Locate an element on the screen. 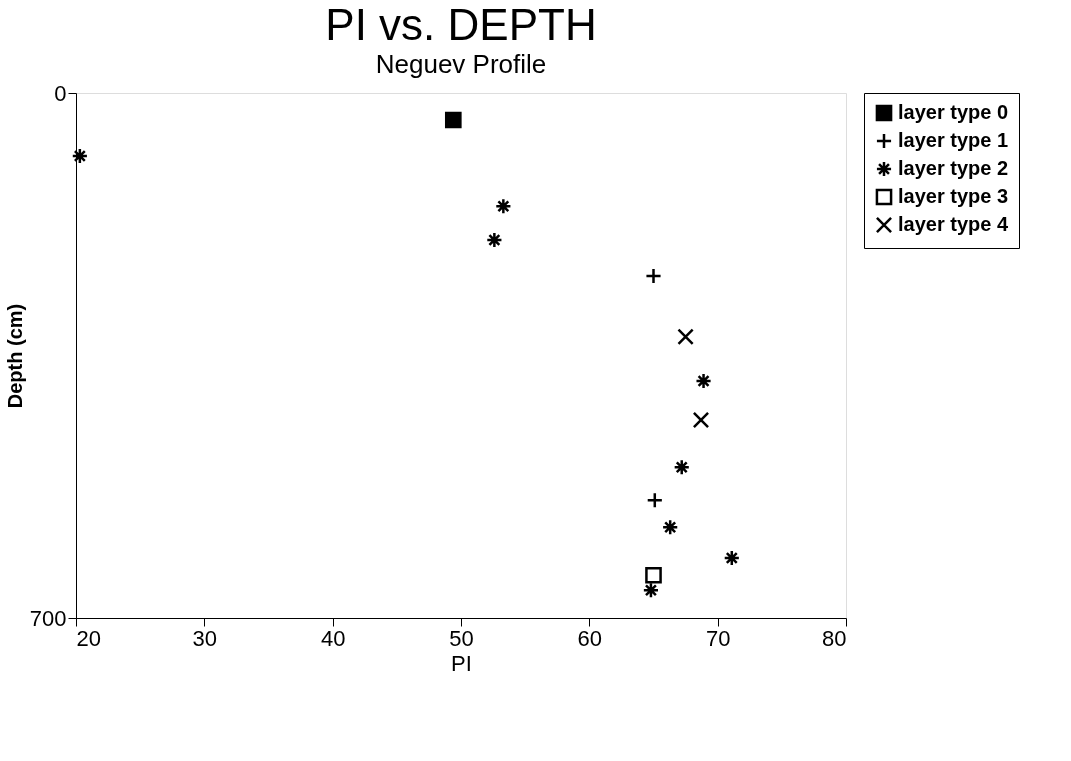 This screenshot has height=761, width=1071. y-axis-title: Depth (cm) is located at coordinates (14, 356).